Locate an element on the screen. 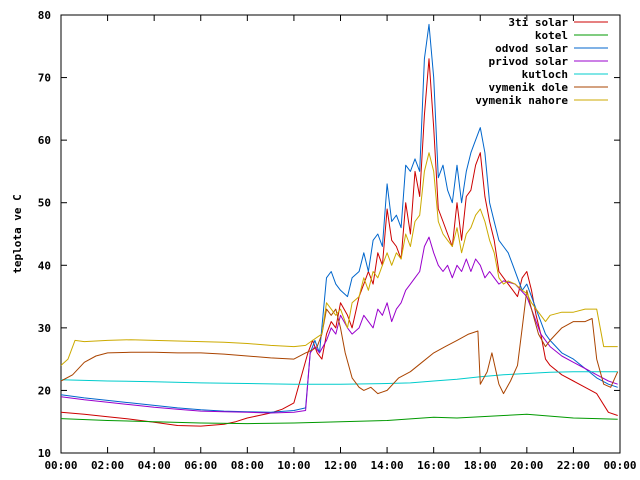  legend-label: 3ti solar is located at coordinates (538, 22).